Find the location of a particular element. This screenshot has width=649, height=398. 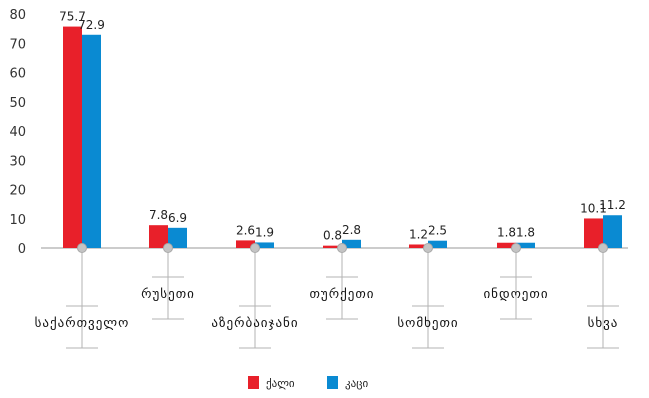

legend-label: ქალი is located at coordinates (280, 383).